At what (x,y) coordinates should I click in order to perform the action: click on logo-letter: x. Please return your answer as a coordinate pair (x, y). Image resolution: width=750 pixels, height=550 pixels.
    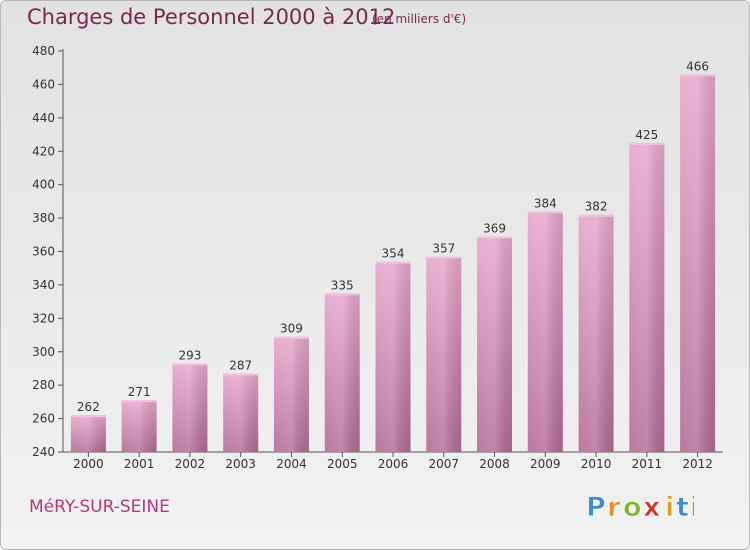
    Looking at the image, I should click on (651, 507).